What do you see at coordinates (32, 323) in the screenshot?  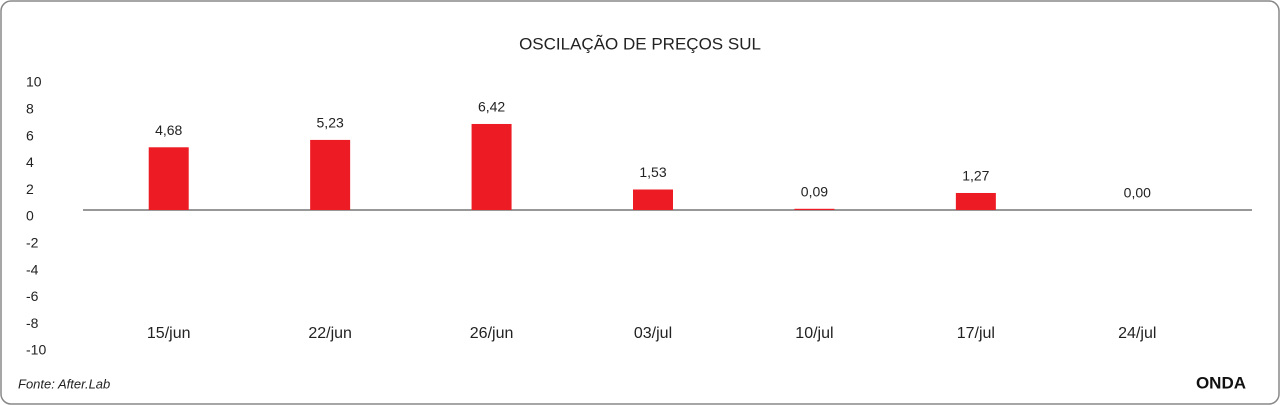 I see `y-tick-label: -8` at bounding box center [32, 323].